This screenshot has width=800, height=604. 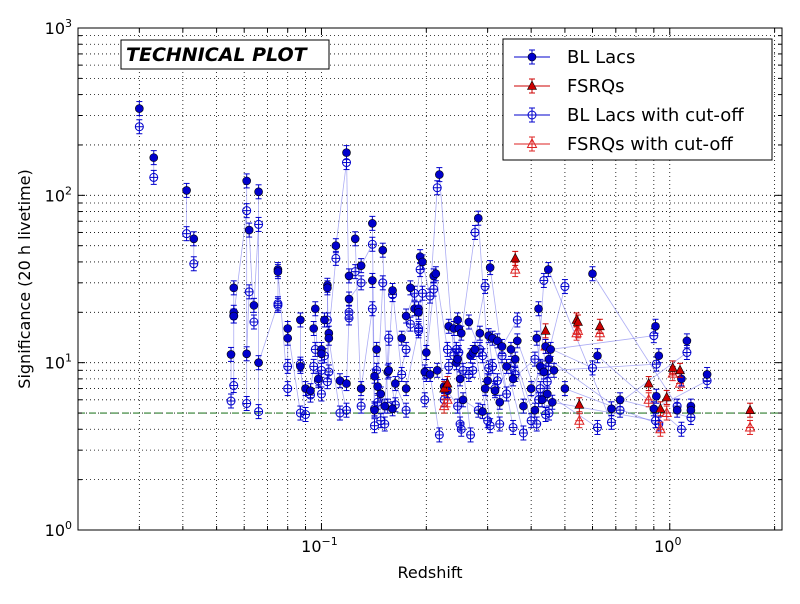 What do you see at coordinates (596, 86) in the screenshot?
I see `legend-label-fsrqs: FSRQs` at bounding box center [596, 86].